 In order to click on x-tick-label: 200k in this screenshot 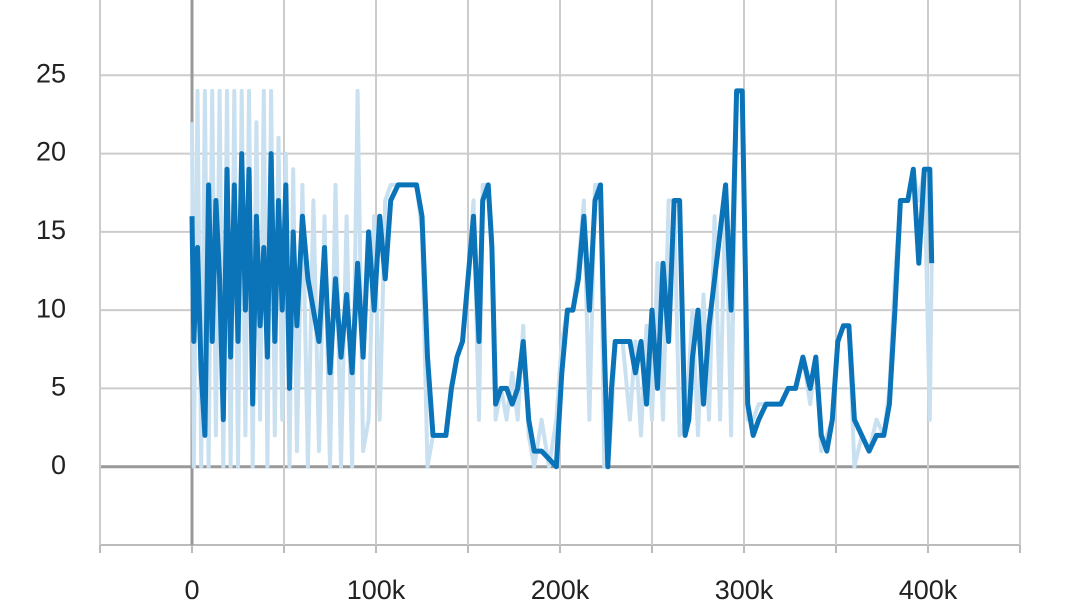, I will do `click(560, 590)`.